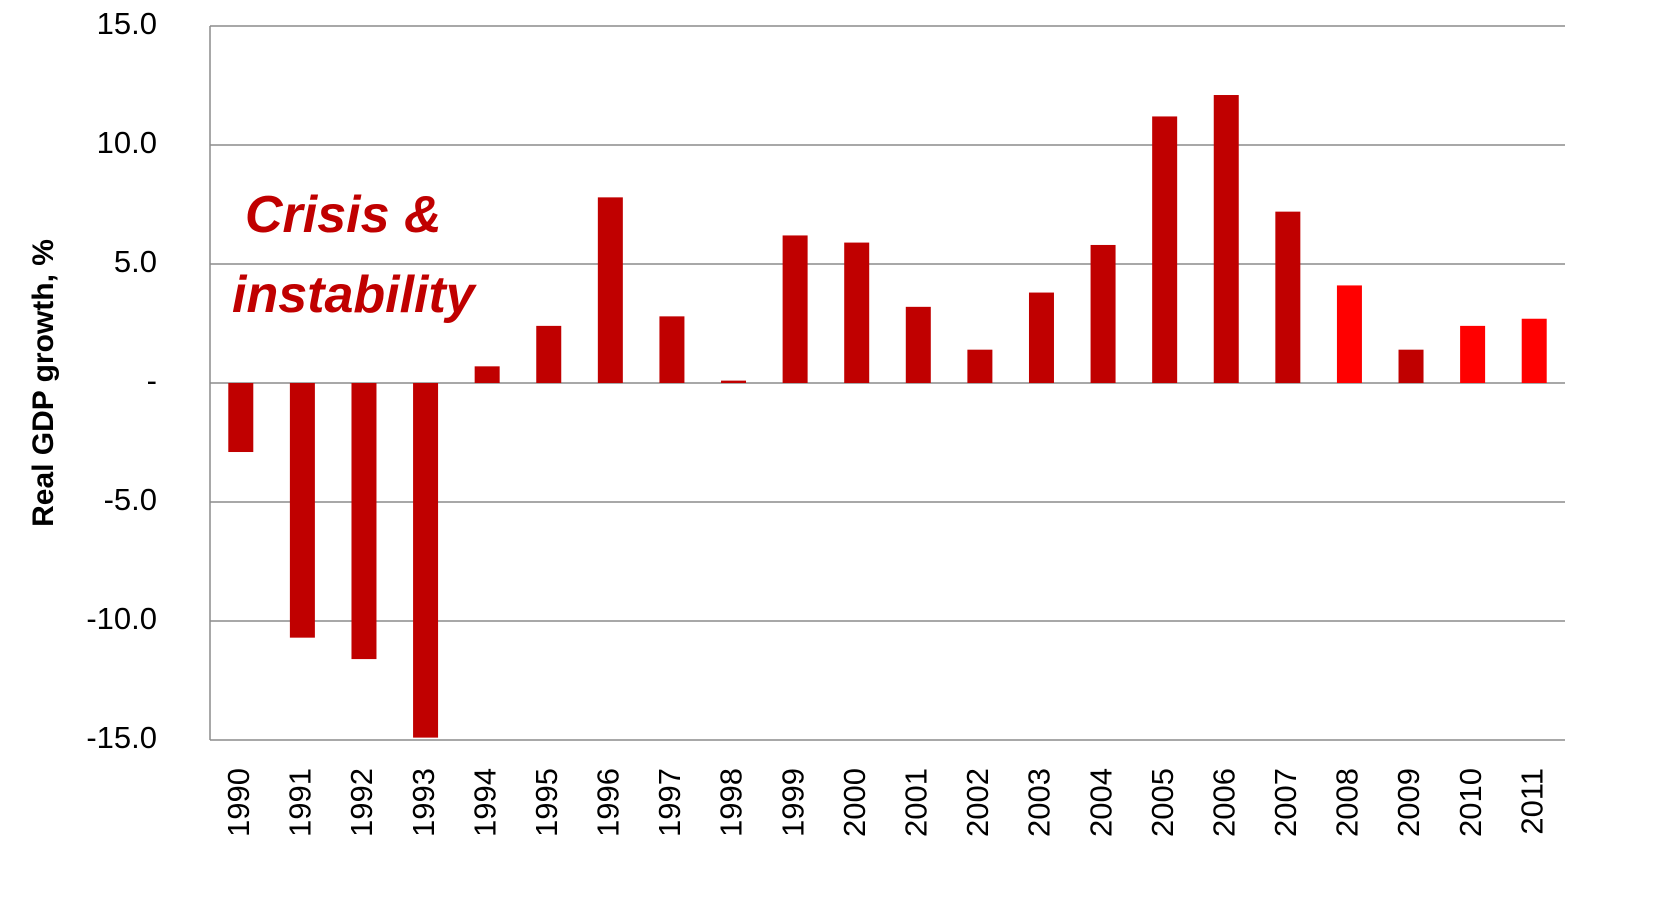 This screenshot has width=1671, height=919. I want to click on x-tick-label: 1994, so click(484, 802).